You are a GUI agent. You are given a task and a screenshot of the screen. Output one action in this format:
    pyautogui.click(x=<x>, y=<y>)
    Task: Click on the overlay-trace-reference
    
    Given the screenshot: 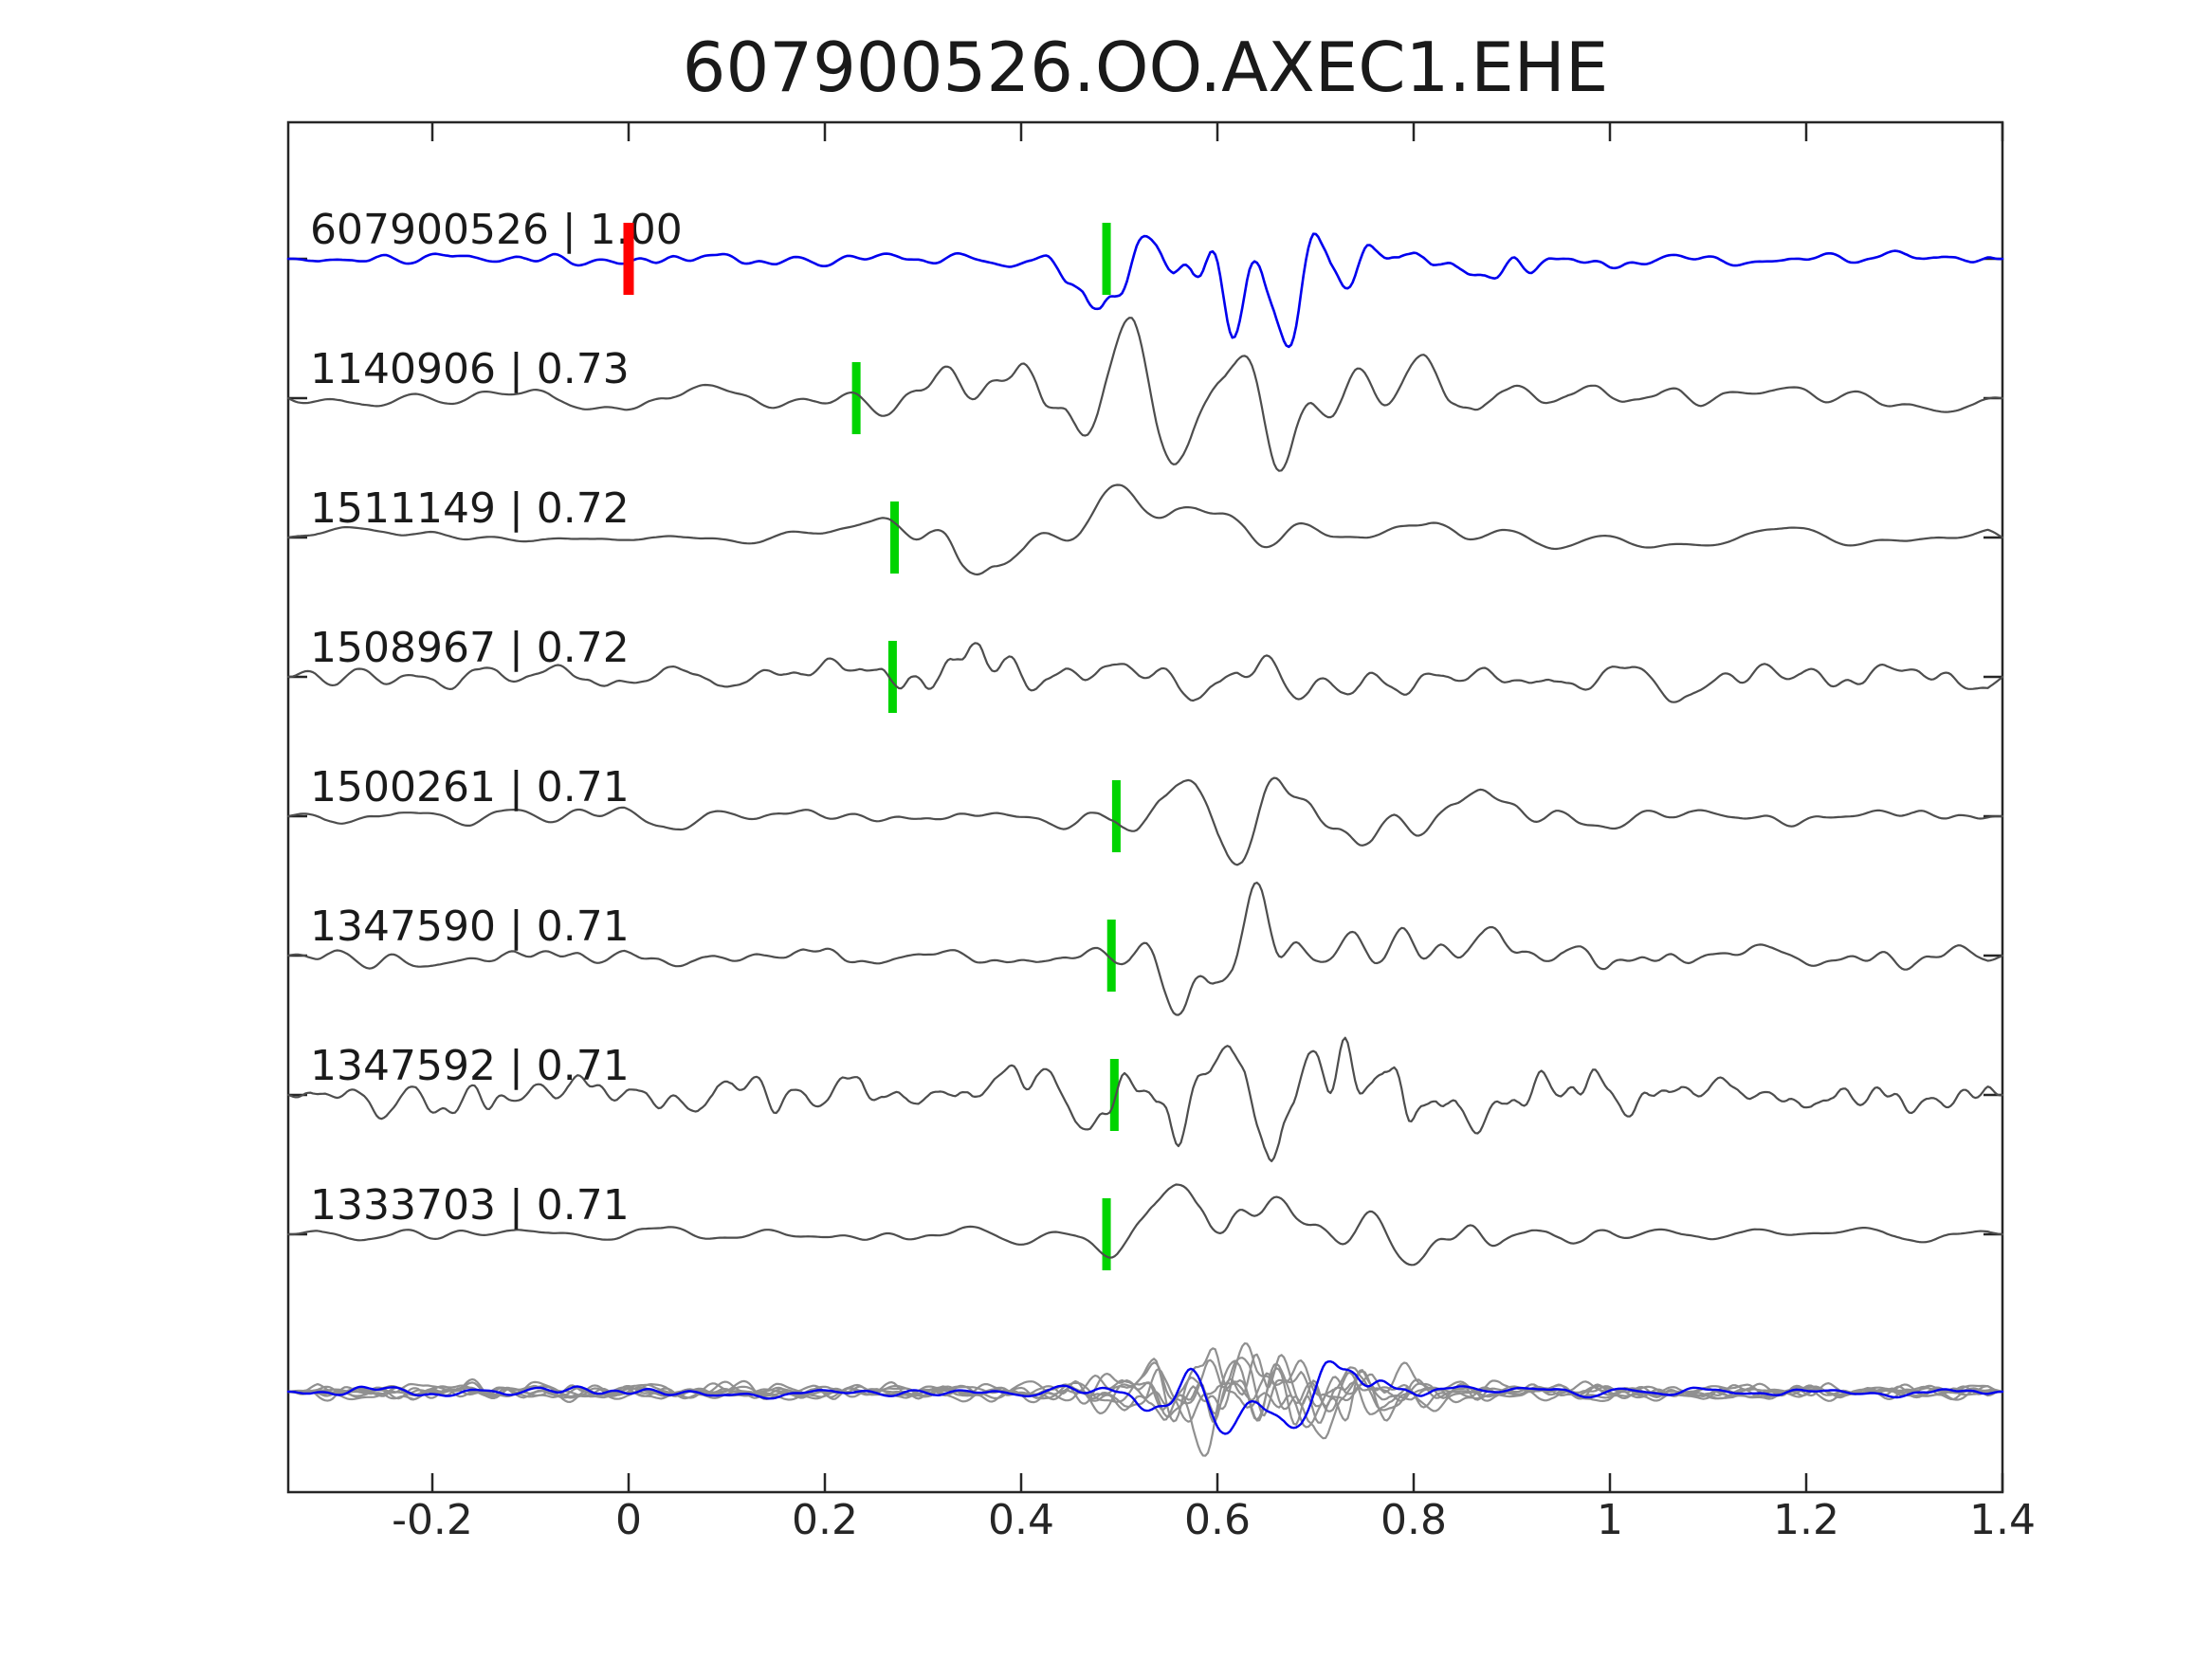 What is the action you would take?
    pyautogui.click(x=1145, y=1397)
    